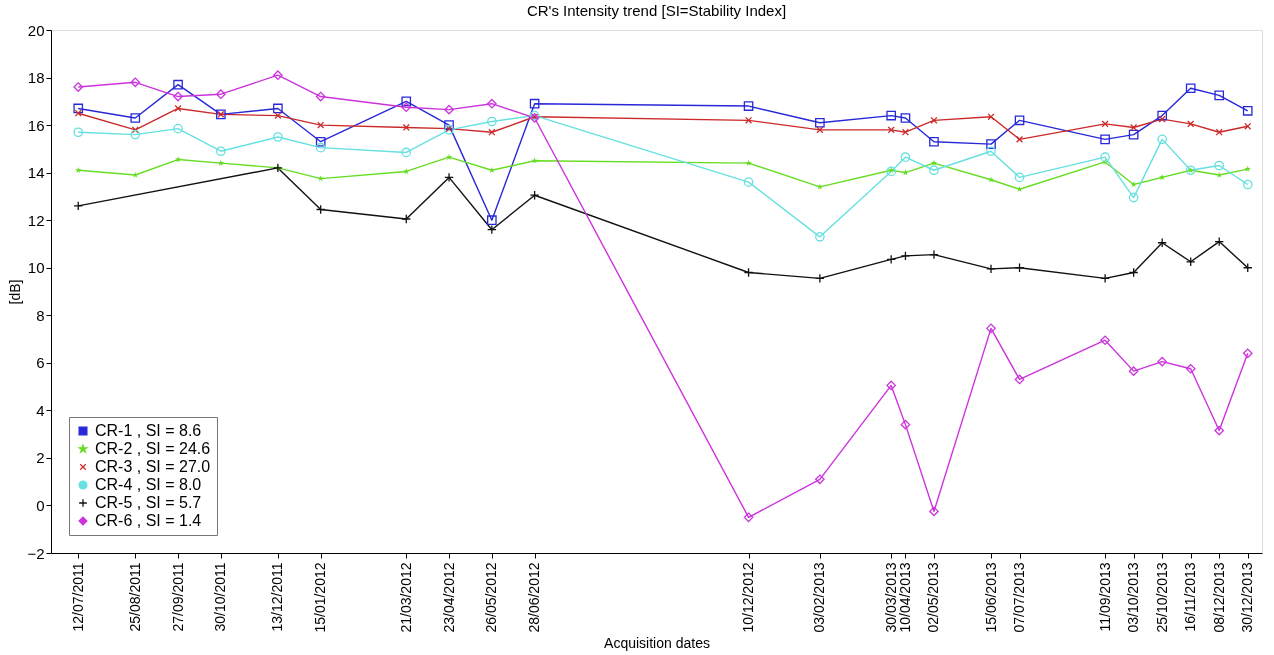 This screenshot has width=1274, height=655. What do you see at coordinates (220, 597) in the screenshot?
I see `x-tick-label: 30/10/2011` at bounding box center [220, 597].